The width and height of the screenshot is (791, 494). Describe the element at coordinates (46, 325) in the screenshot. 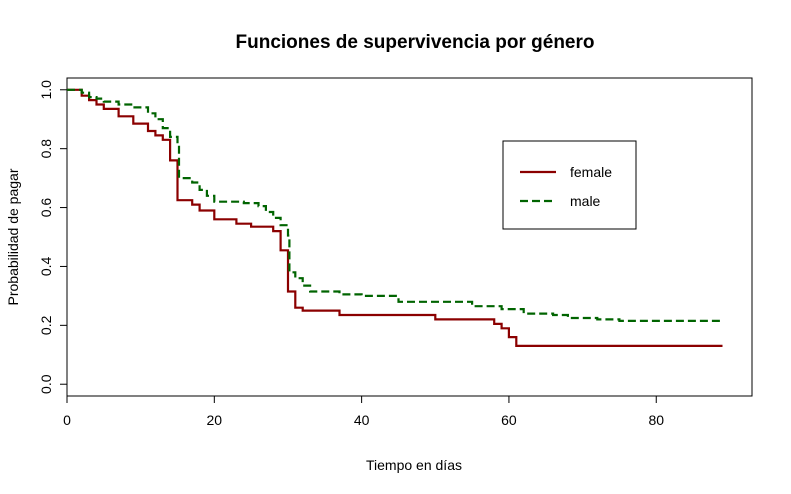

I see `y-tick-label: 0.2` at that location.